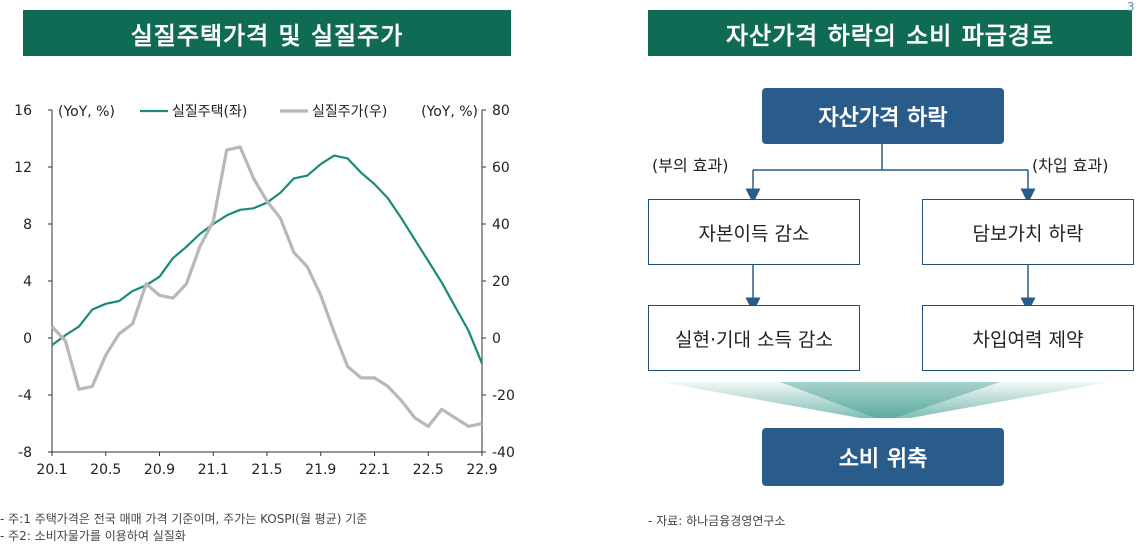 The image size is (1141, 546). What do you see at coordinates (690, 165) in the screenshot?
I see `label-wealth-effect: (부의 효과)` at bounding box center [690, 165].